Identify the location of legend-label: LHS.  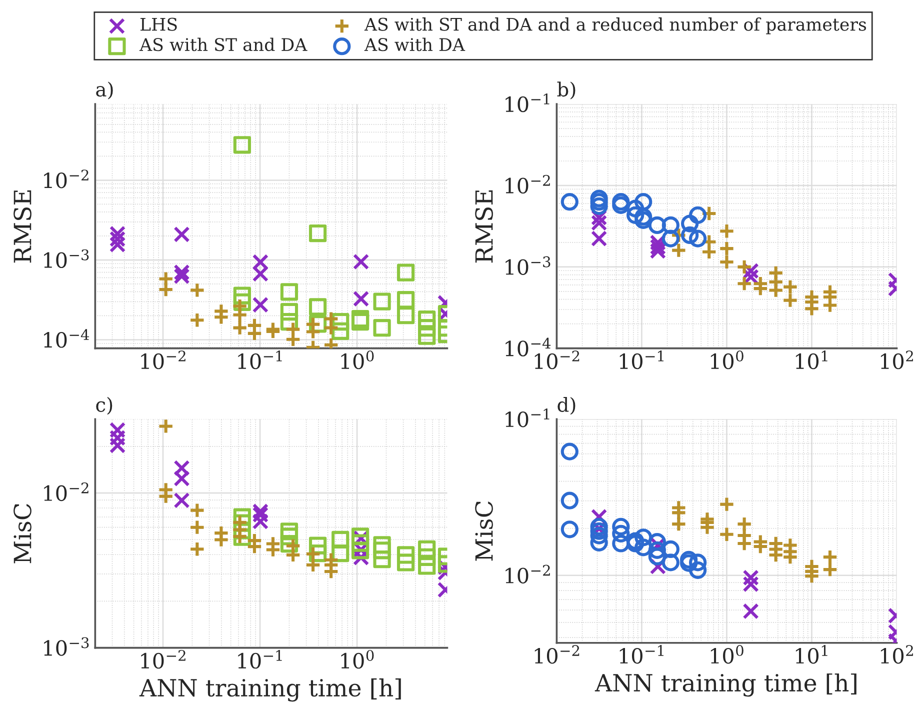
(158, 24).